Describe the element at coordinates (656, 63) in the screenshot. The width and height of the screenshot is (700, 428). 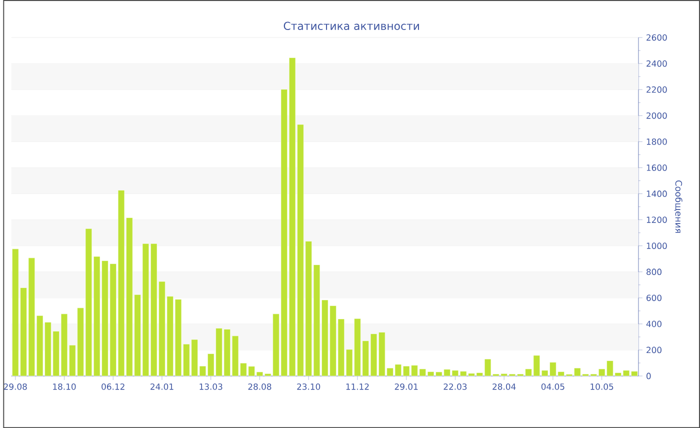
I see `y-tick-label: 2400` at that location.